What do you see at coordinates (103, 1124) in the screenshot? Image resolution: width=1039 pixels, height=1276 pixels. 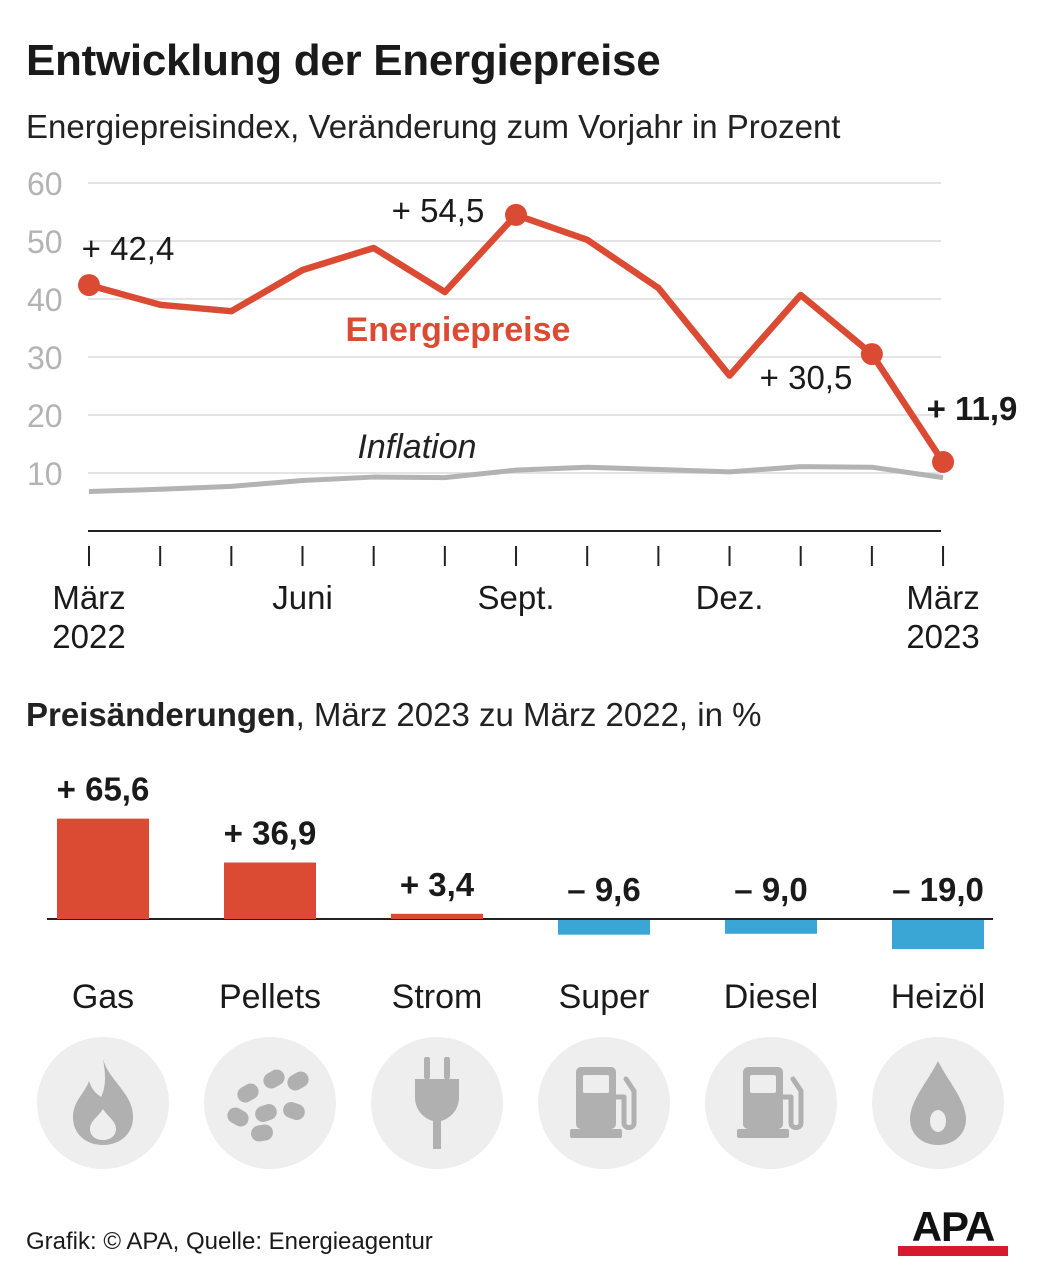 I see `flame-inner` at bounding box center [103, 1124].